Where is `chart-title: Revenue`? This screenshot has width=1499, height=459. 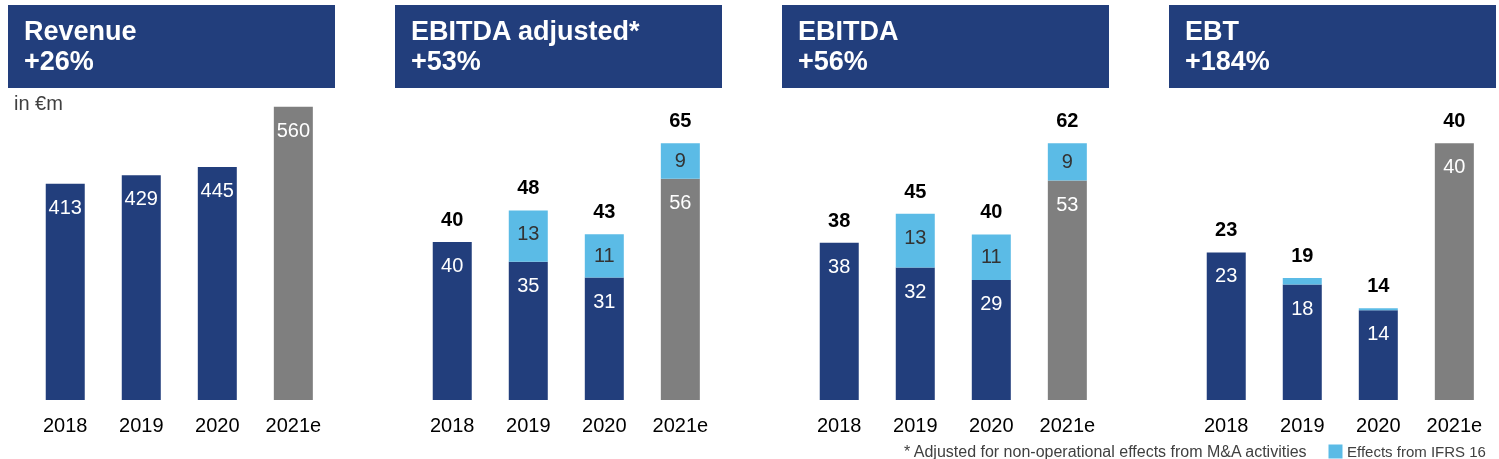
chart-title: Revenue is located at coordinates (80, 31).